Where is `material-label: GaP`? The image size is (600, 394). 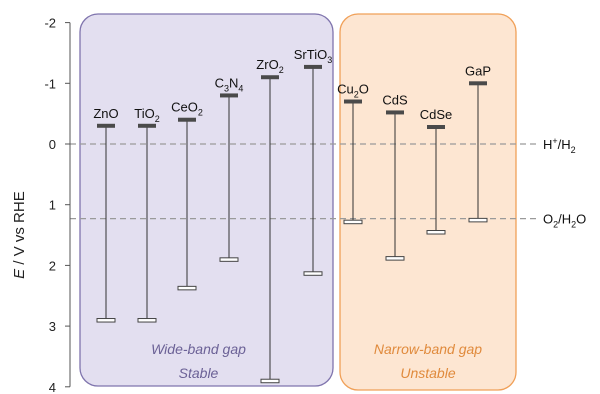 material-label: GaP is located at coordinates (478, 70).